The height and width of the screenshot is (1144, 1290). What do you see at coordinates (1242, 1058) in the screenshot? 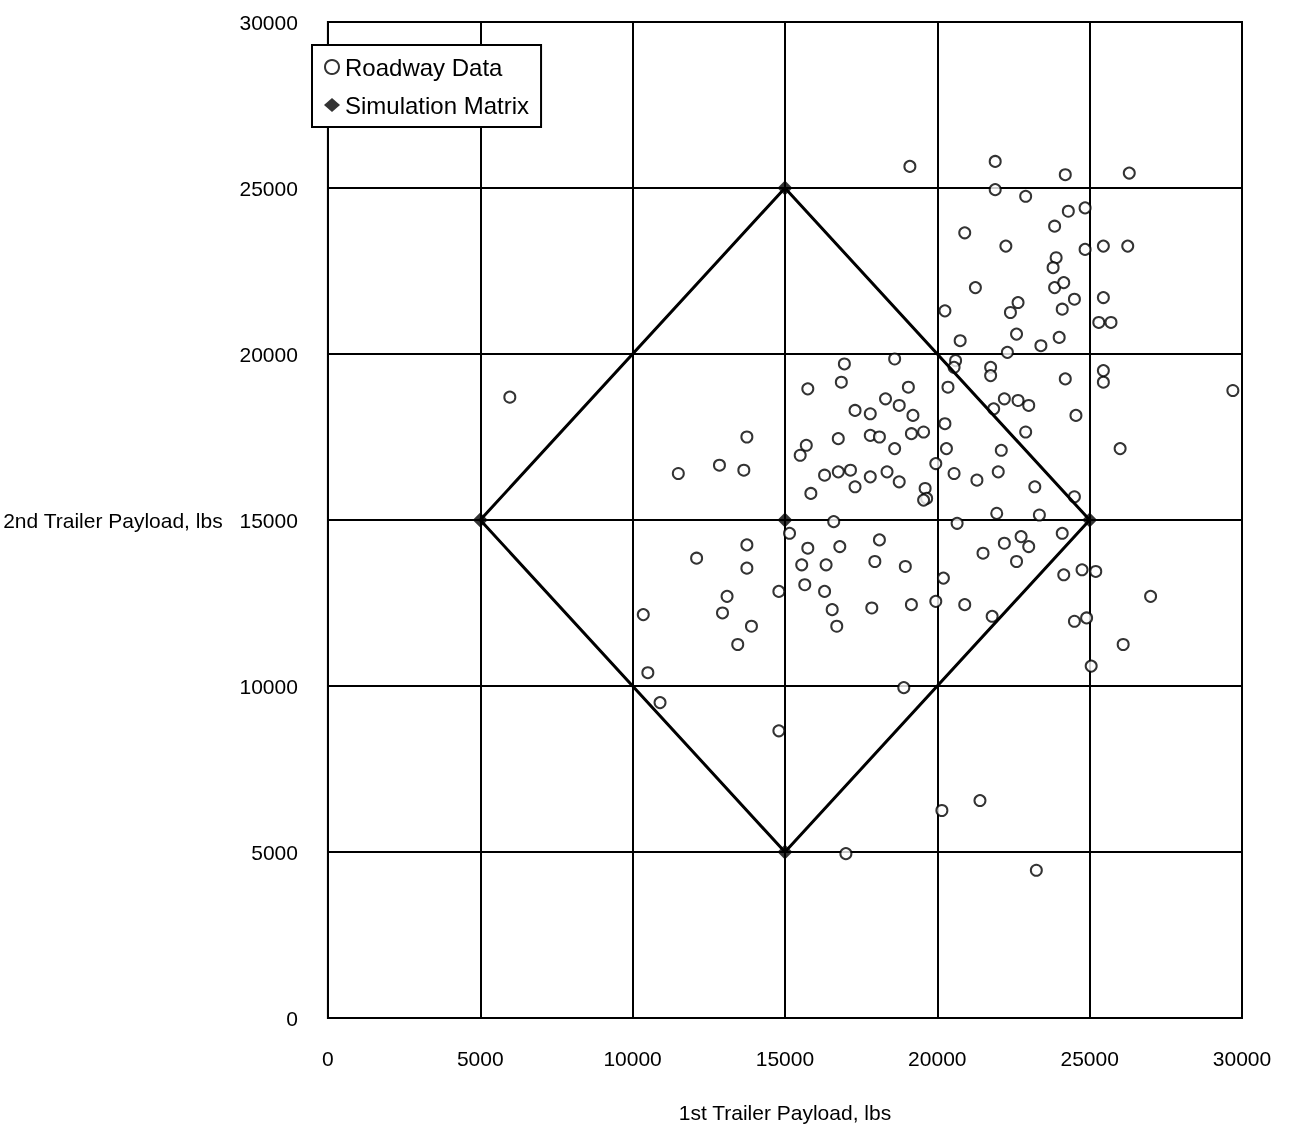
I see `x-tick-label: 30000` at bounding box center [1242, 1058].